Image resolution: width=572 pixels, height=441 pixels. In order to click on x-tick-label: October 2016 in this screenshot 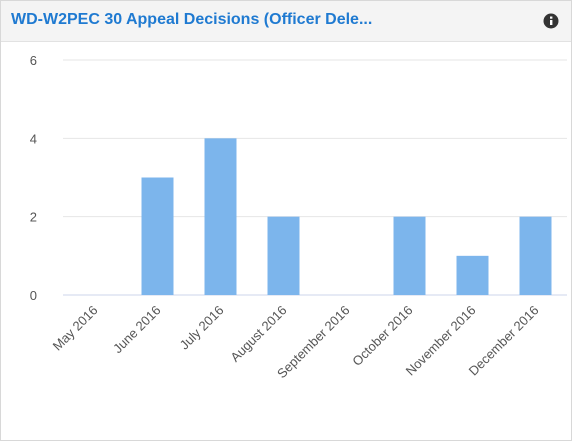, I will do `click(382, 336)`.